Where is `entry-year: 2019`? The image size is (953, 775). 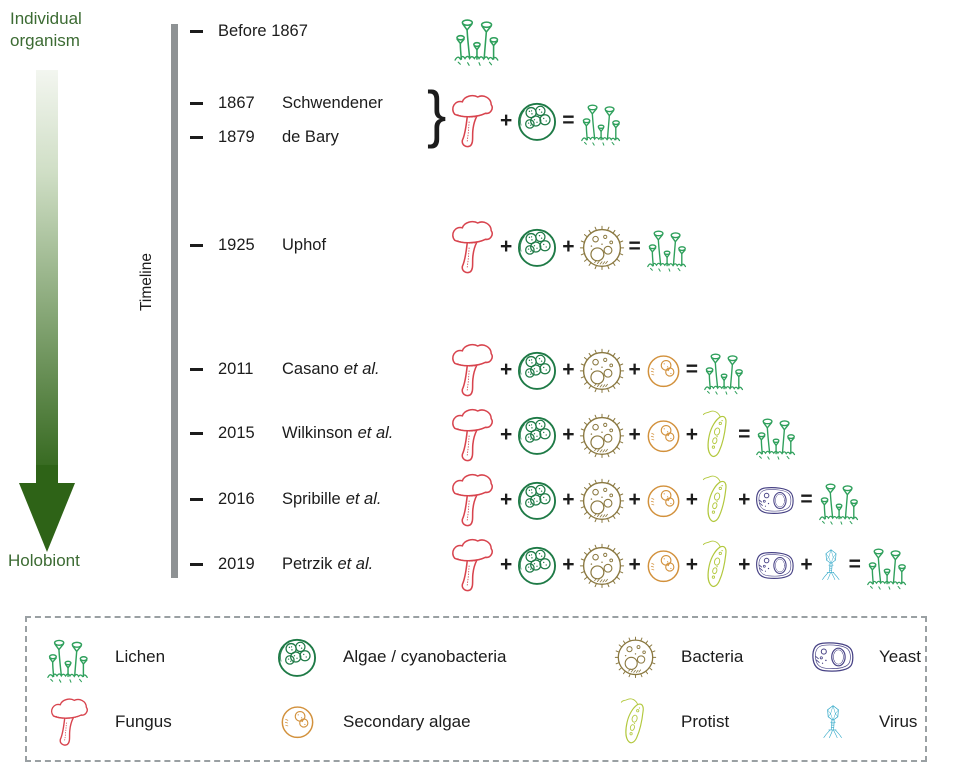
entry-year: 2019 is located at coordinates (236, 564).